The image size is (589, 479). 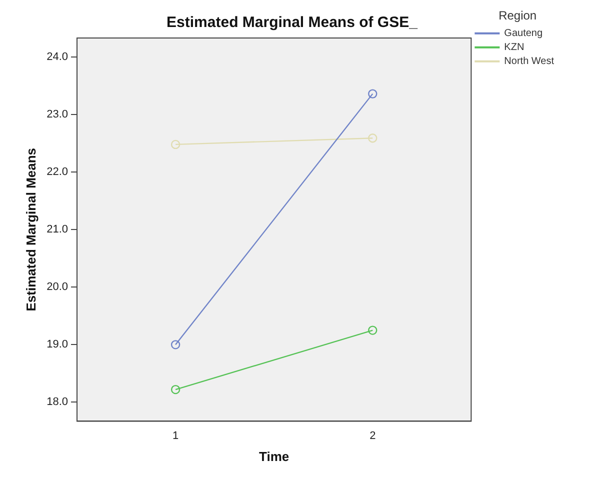 What do you see at coordinates (373, 436) in the screenshot?
I see `x-tick-label: 2` at bounding box center [373, 436].